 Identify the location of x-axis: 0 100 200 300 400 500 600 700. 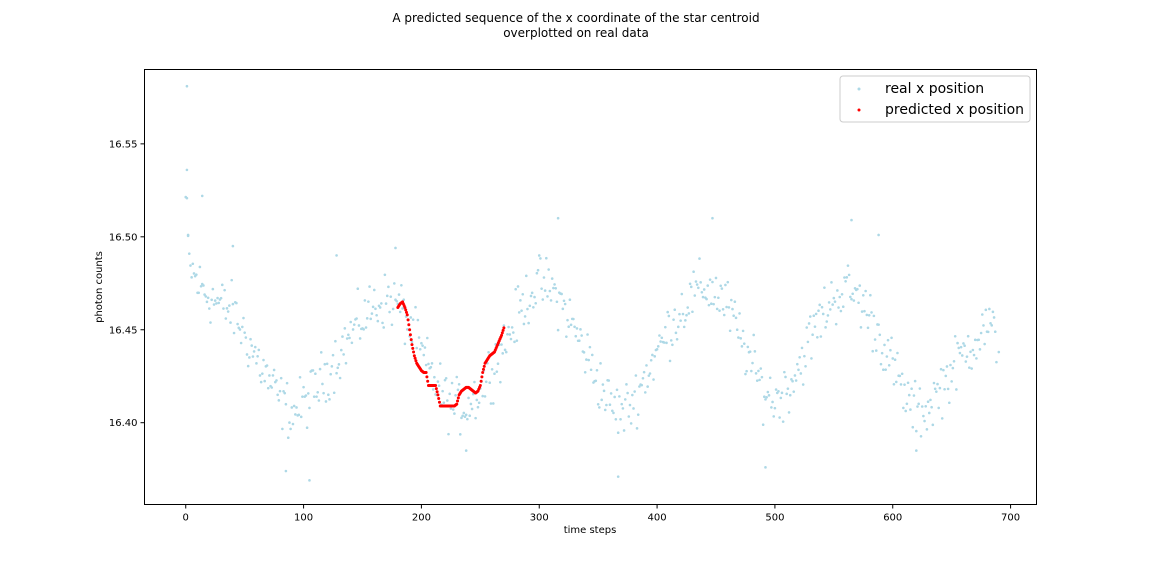
(601, 514).